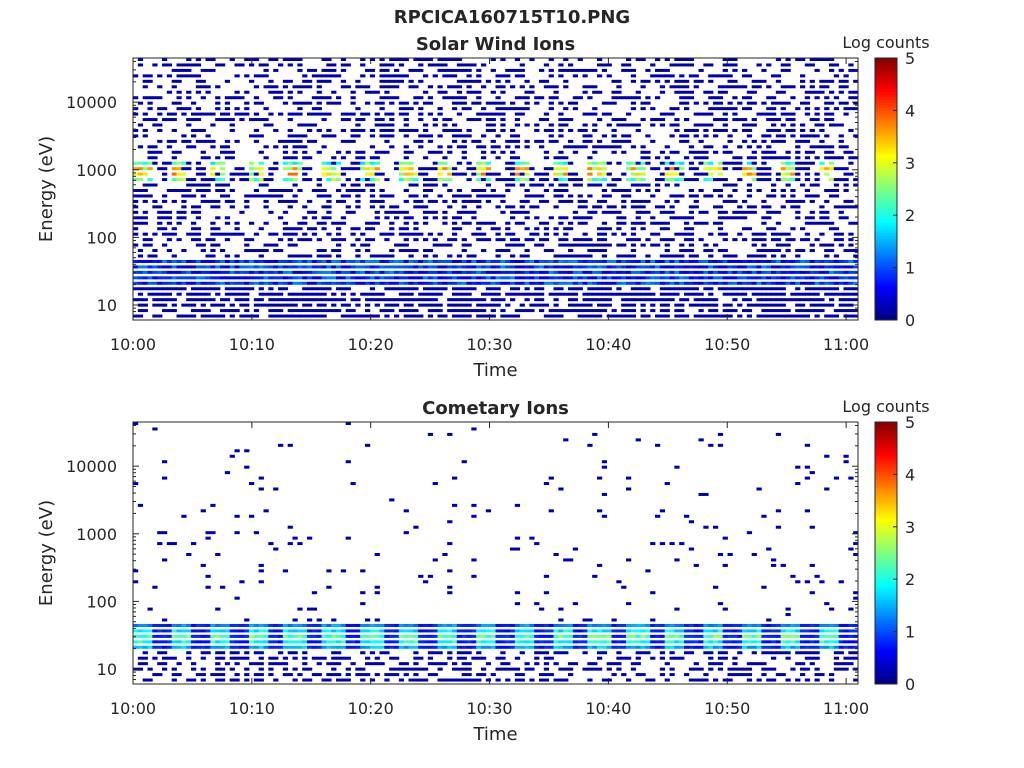  Describe the element at coordinates (886, 104) in the screenshot. I see `colorbar-segment` at that location.